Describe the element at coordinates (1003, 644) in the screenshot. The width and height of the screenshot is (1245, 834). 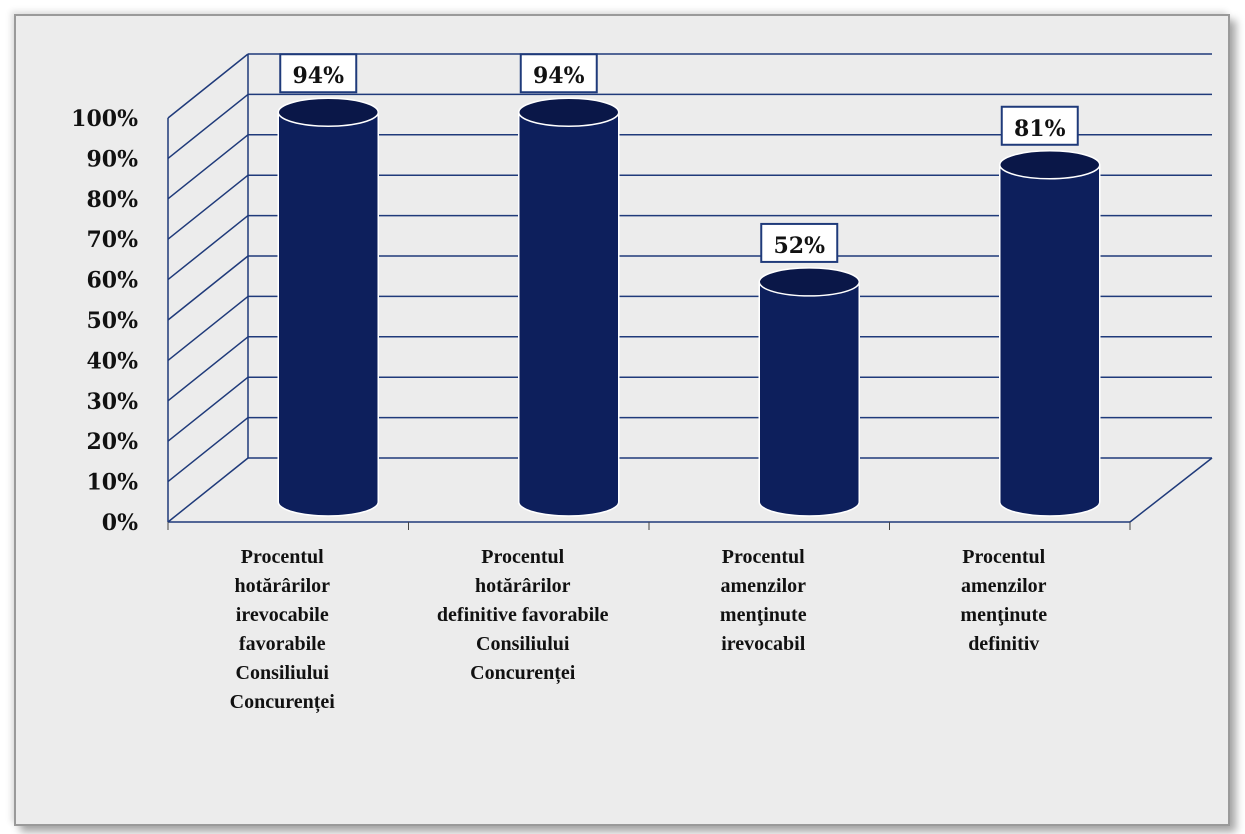
I see `category-label-line: definitiv` at that location.